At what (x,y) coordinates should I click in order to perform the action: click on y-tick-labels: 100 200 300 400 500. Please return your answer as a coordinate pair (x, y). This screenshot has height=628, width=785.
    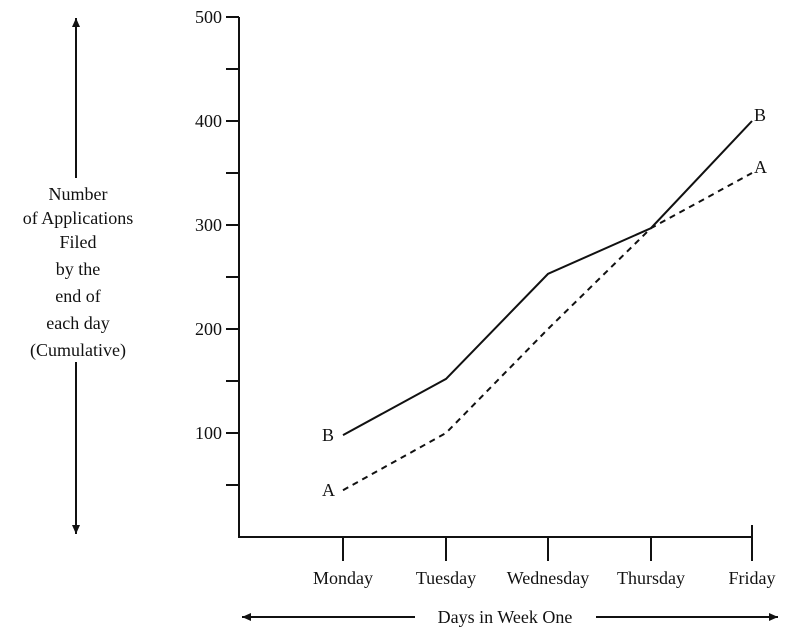
    Looking at the image, I should click on (208, 225).